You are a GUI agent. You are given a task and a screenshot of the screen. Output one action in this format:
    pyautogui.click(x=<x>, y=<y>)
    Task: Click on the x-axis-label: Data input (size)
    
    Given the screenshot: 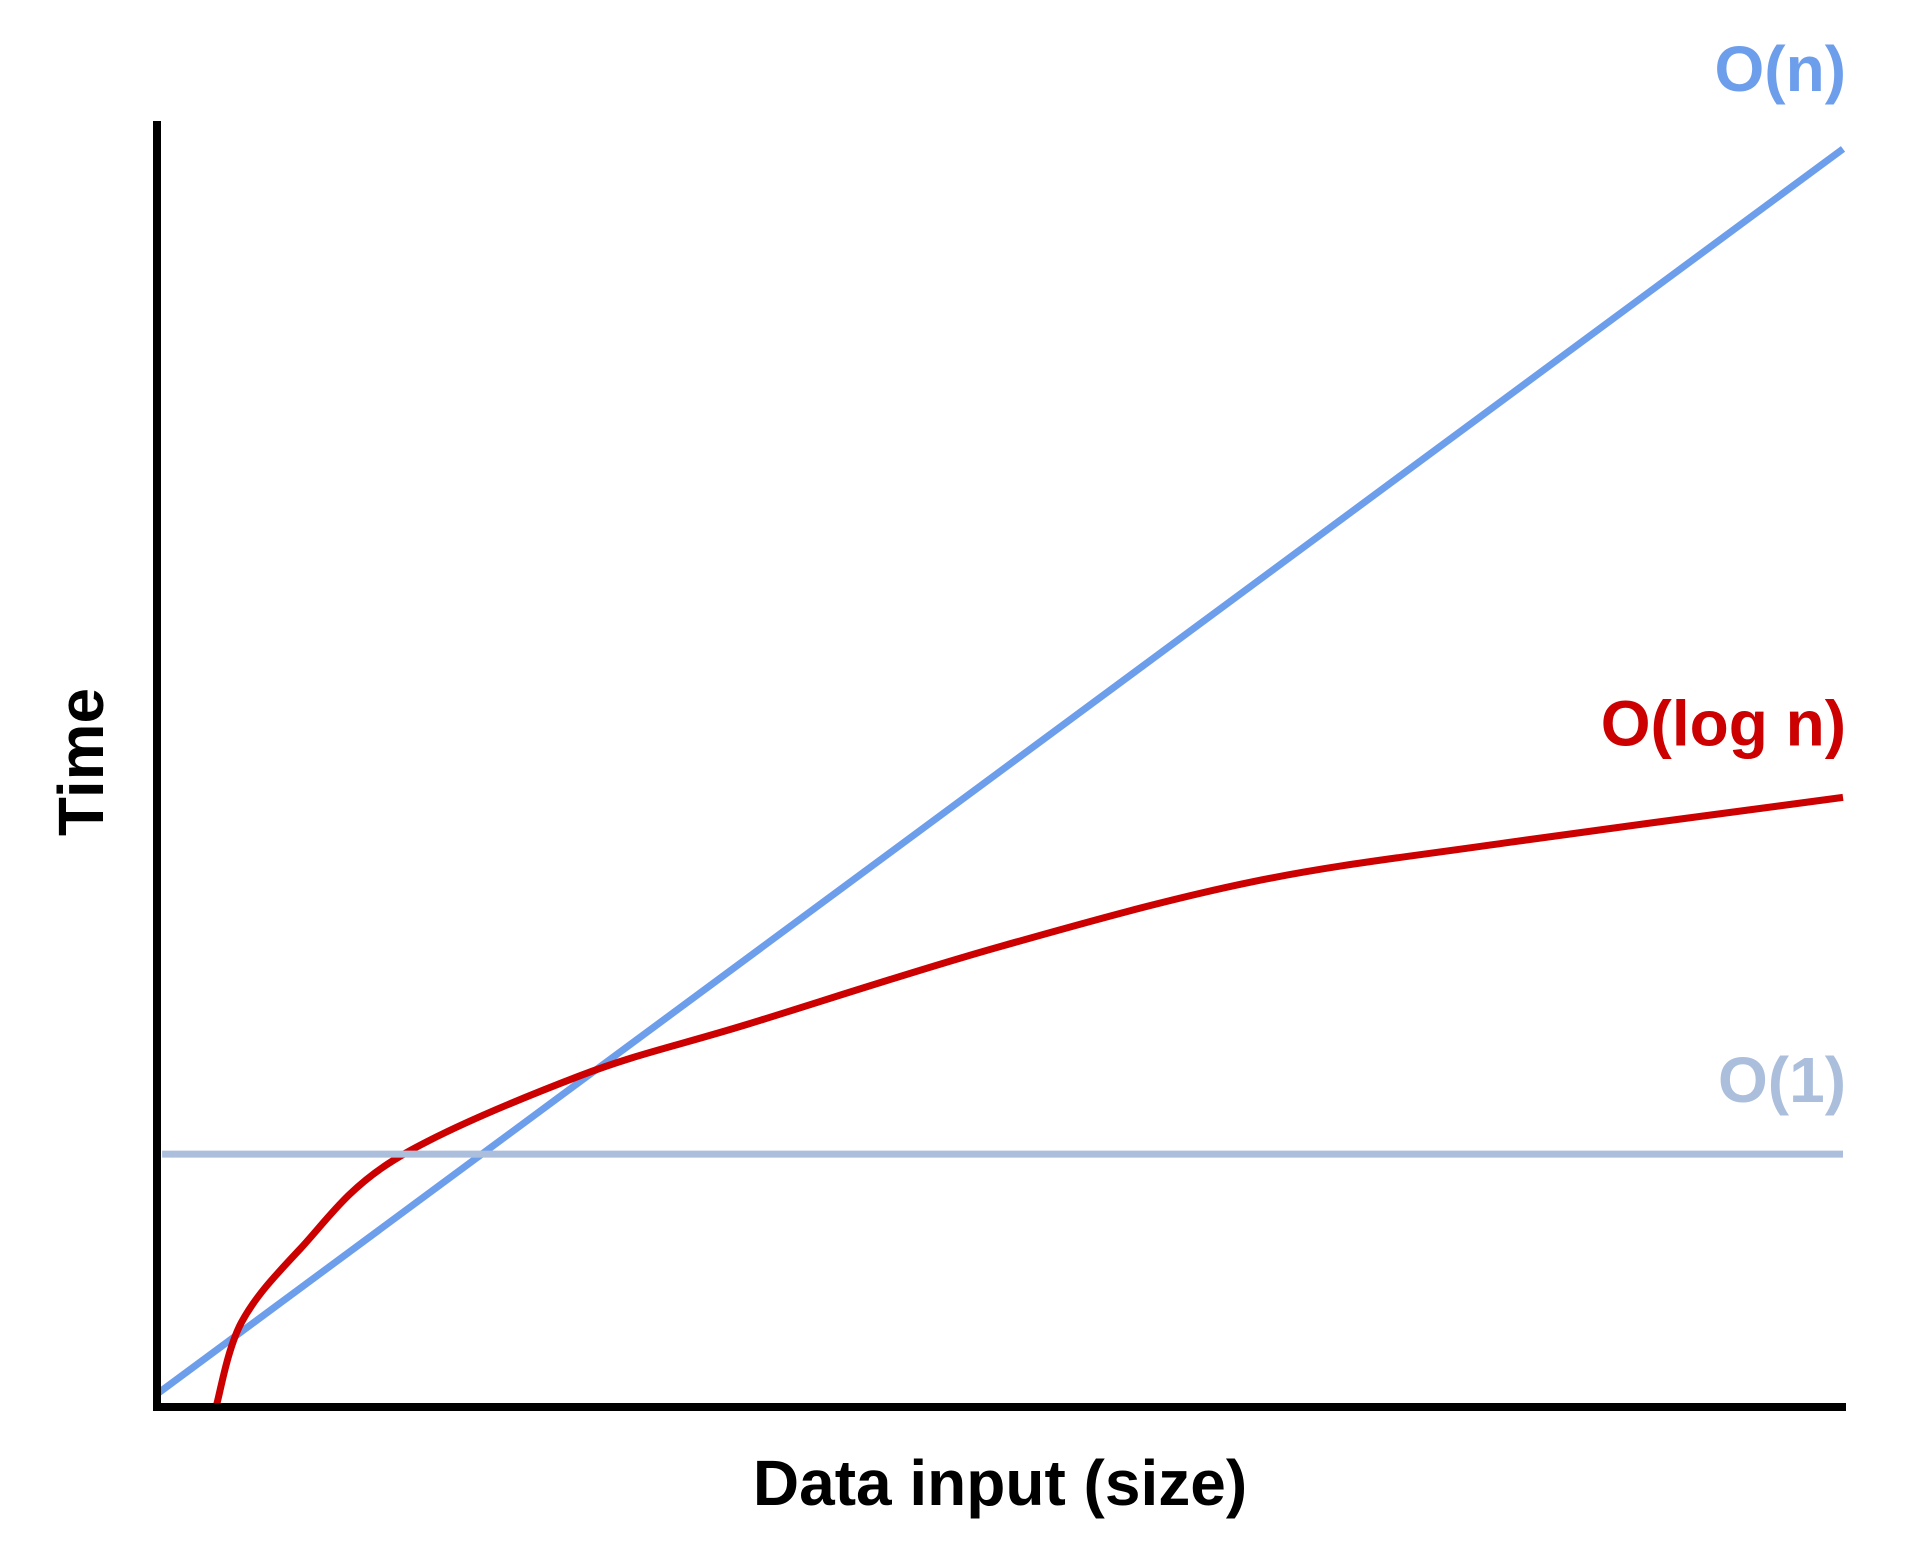 What is the action you would take?
    pyautogui.click(x=1000, y=1483)
    